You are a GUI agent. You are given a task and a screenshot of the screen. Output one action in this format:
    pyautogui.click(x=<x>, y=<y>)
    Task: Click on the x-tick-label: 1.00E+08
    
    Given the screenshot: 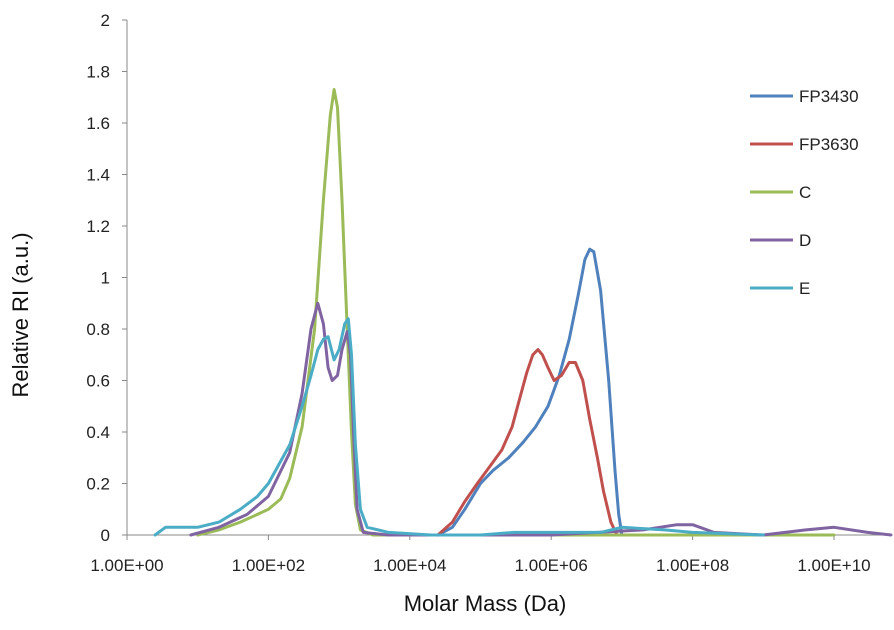 What is the action you would take?
    pyautogui.click(x=692, y=565)
    